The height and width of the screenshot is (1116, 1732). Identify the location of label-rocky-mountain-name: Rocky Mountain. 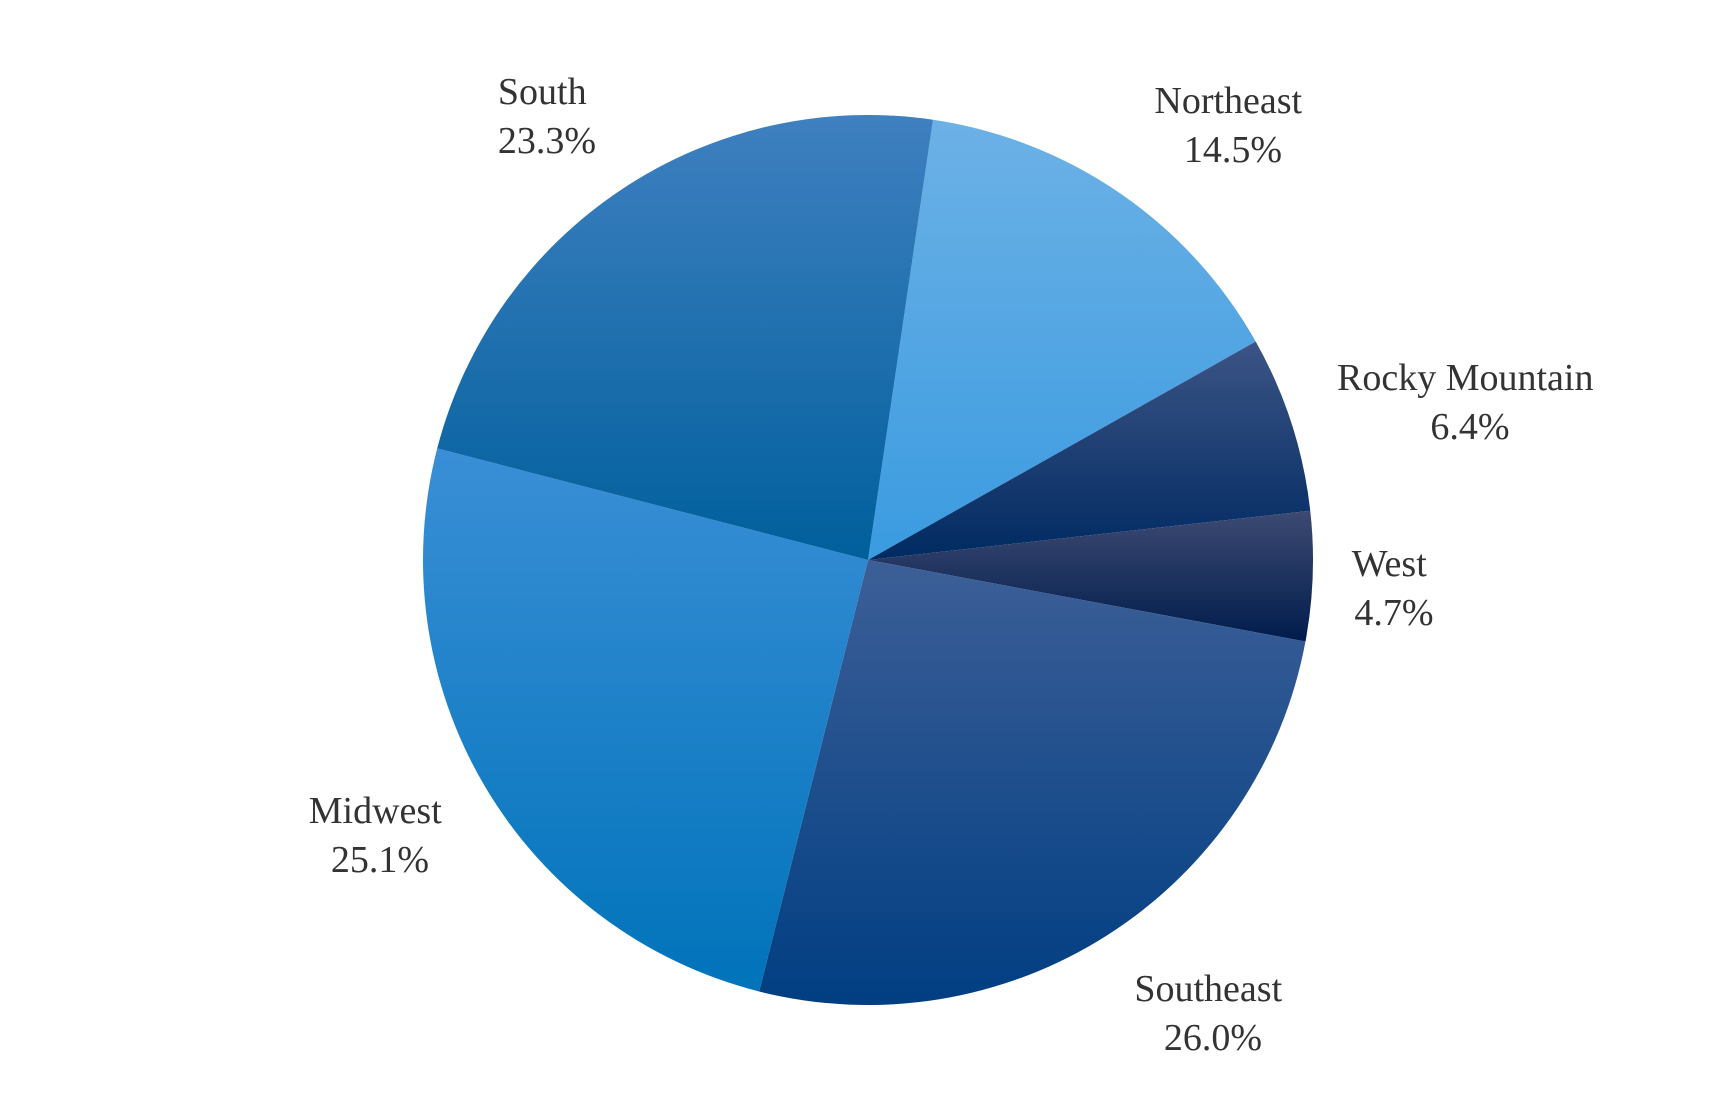
(1465, 378).